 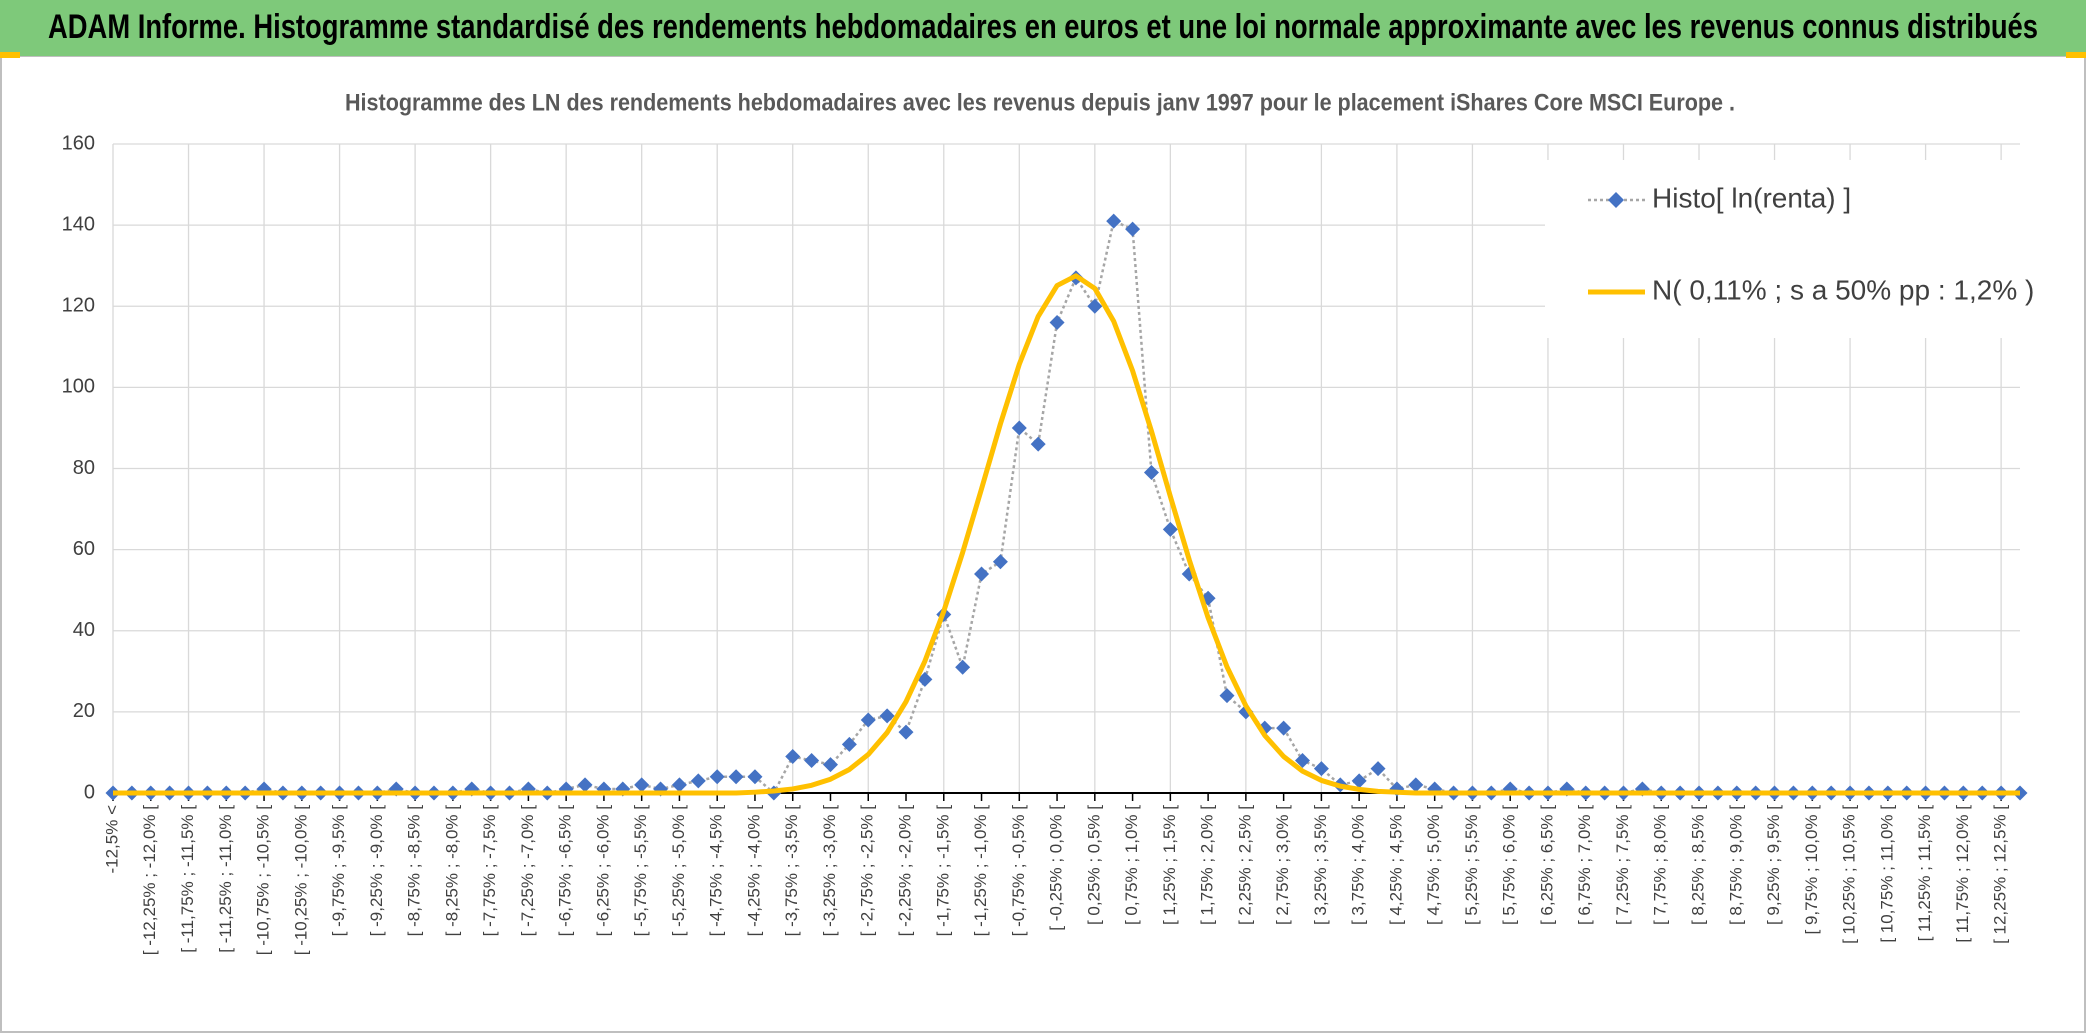 I want to click on x-tick-label: [ 6,25% ; 6,5% [, so click(x=1546, y=865).